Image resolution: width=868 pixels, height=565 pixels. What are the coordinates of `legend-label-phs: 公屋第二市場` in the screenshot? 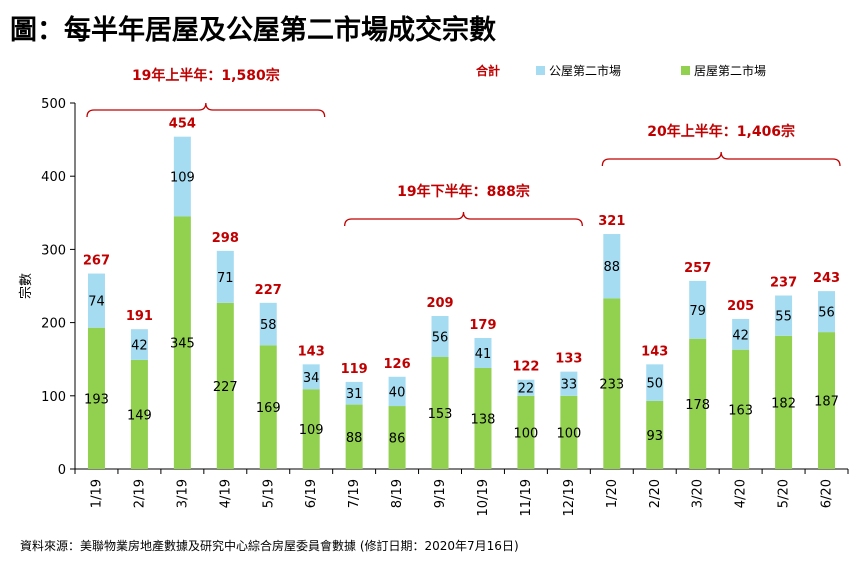 It's located at (585, 70).